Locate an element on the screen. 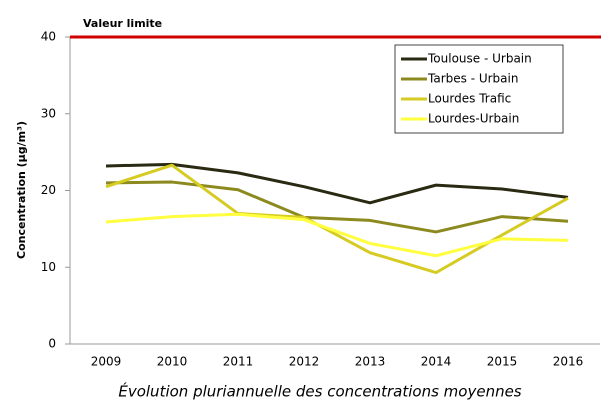 This screenshot has height=405, width=601. x-tick-label: 2013 is located at coordinates (370, 362).